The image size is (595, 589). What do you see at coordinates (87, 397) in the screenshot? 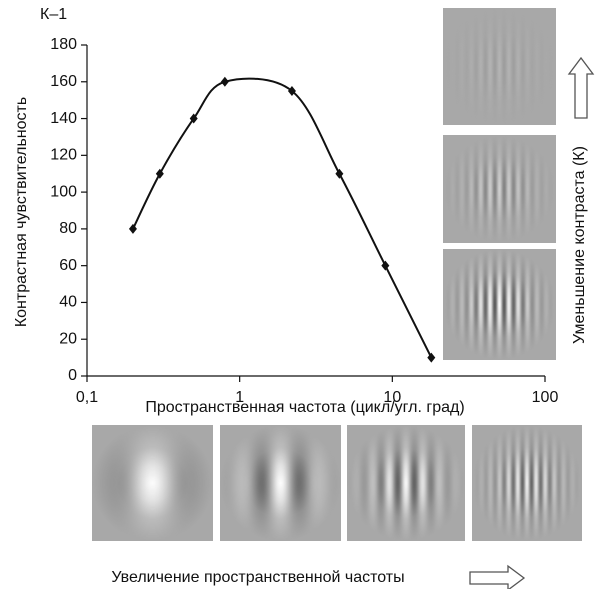
I see `x-tick-label: 0,1` at bounding box center [87, 397].